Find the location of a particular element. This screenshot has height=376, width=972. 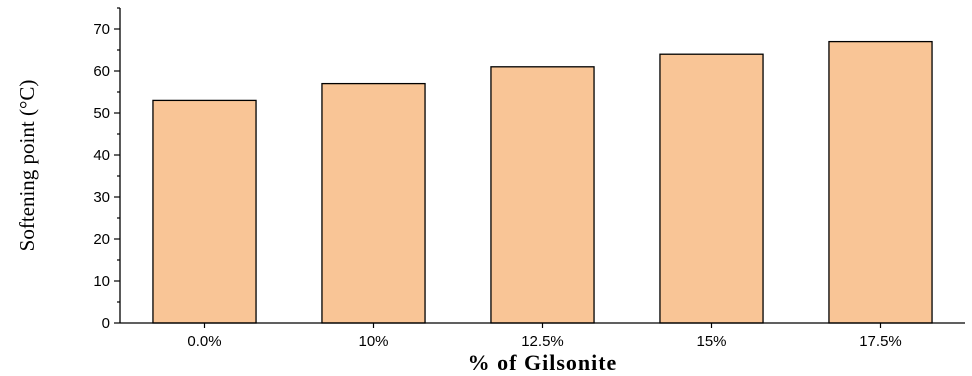

y-tick-label: 50 is located at coordinates (101, 113).